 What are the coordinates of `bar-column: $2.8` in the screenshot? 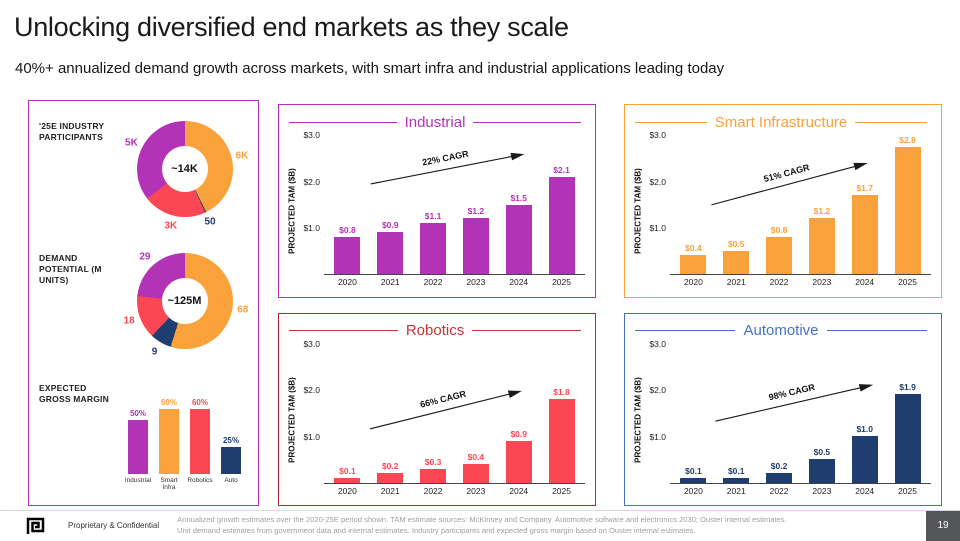 It's located at (908, 204).